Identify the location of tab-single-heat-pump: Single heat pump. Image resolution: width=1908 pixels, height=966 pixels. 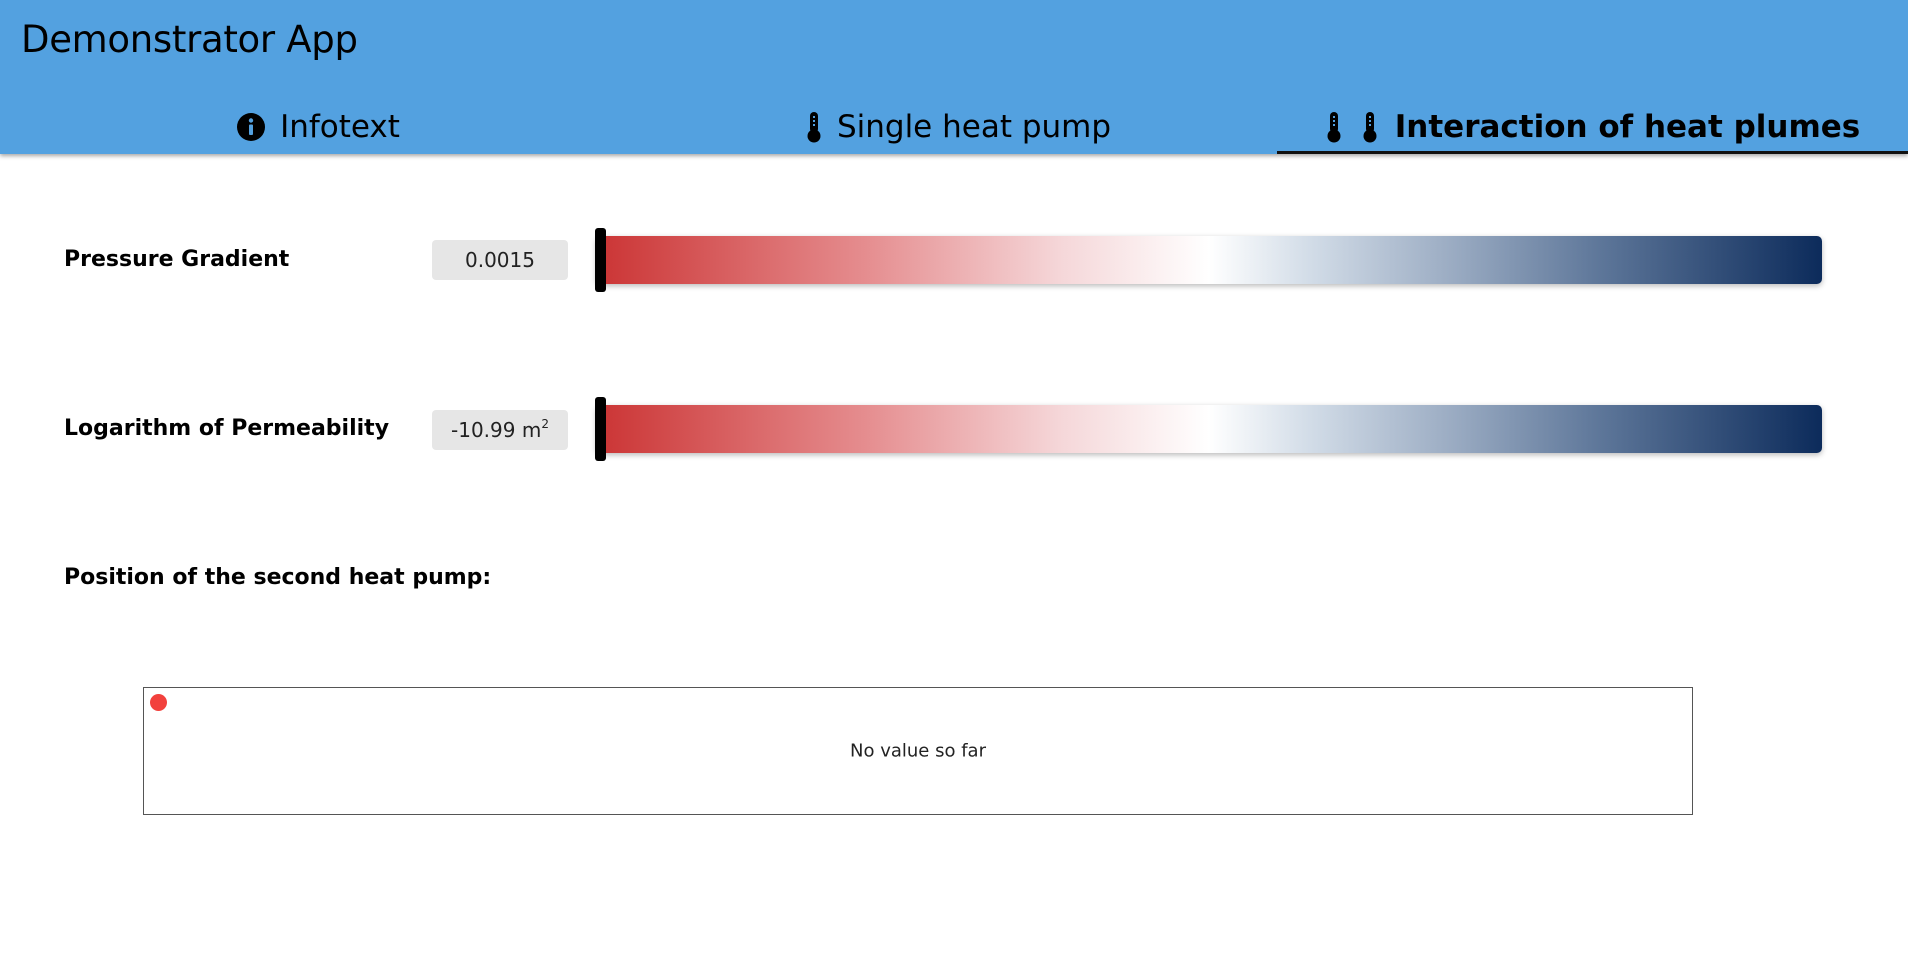
(958, 127).